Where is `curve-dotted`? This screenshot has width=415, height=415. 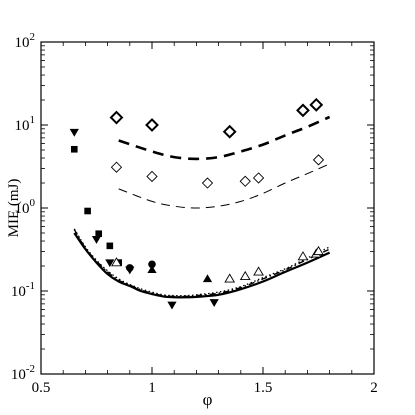
curve-dotted is located at coordinates (201, 262).